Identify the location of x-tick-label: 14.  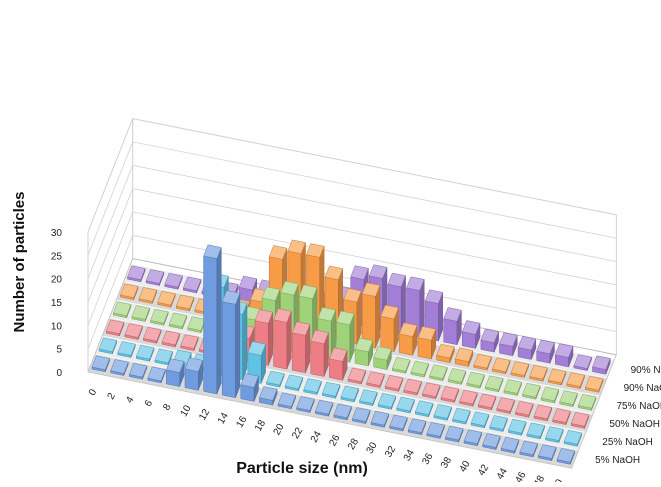
(223, 419).